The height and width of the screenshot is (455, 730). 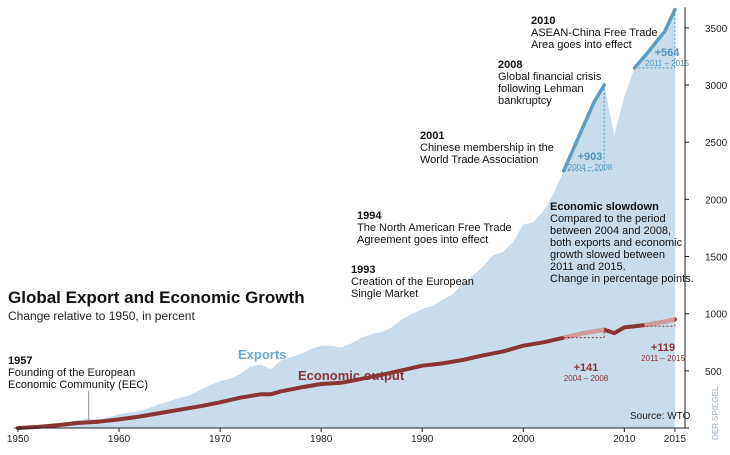 I want to click on x-tick-label-1960: 1960, so click(x=119, y=439).